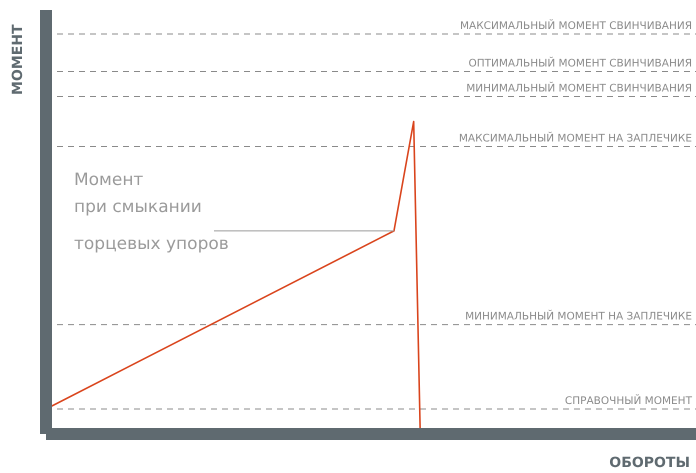 The height and width of the screenshot is (473, 696). Describe the element at coordinates (580, 63) in the screenshot. I see `ref-line-label: ОПТИМАЛЬНЫЙ МОМЕНТ СВИНЧИВАНИЯ` at that location.